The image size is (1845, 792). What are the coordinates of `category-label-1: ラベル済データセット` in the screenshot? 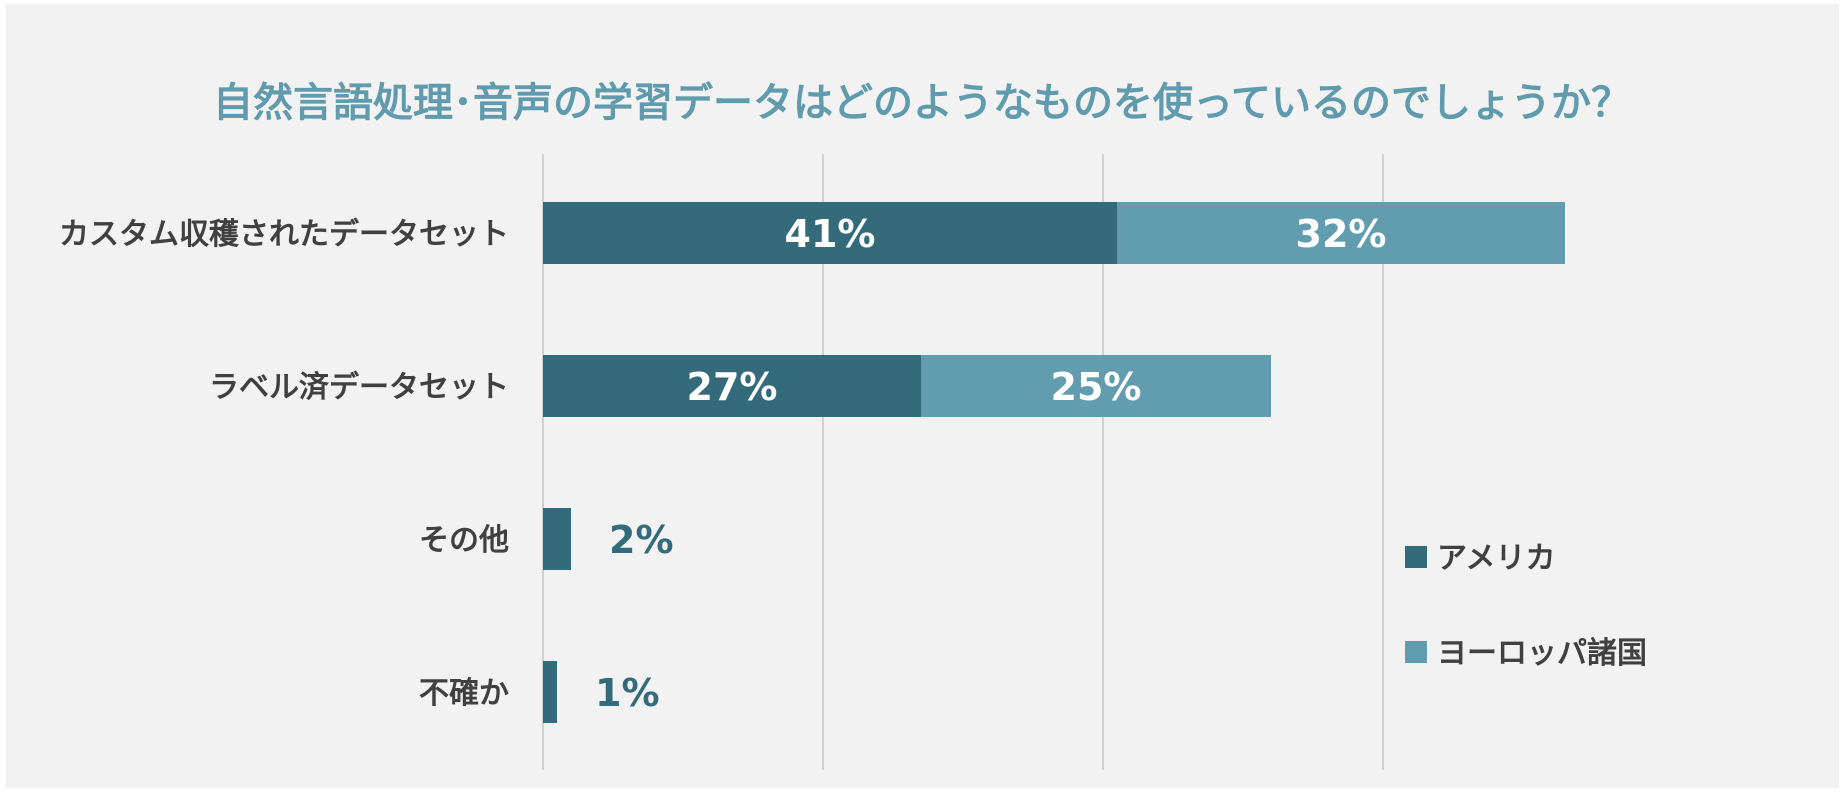 It's located at (359, 387).